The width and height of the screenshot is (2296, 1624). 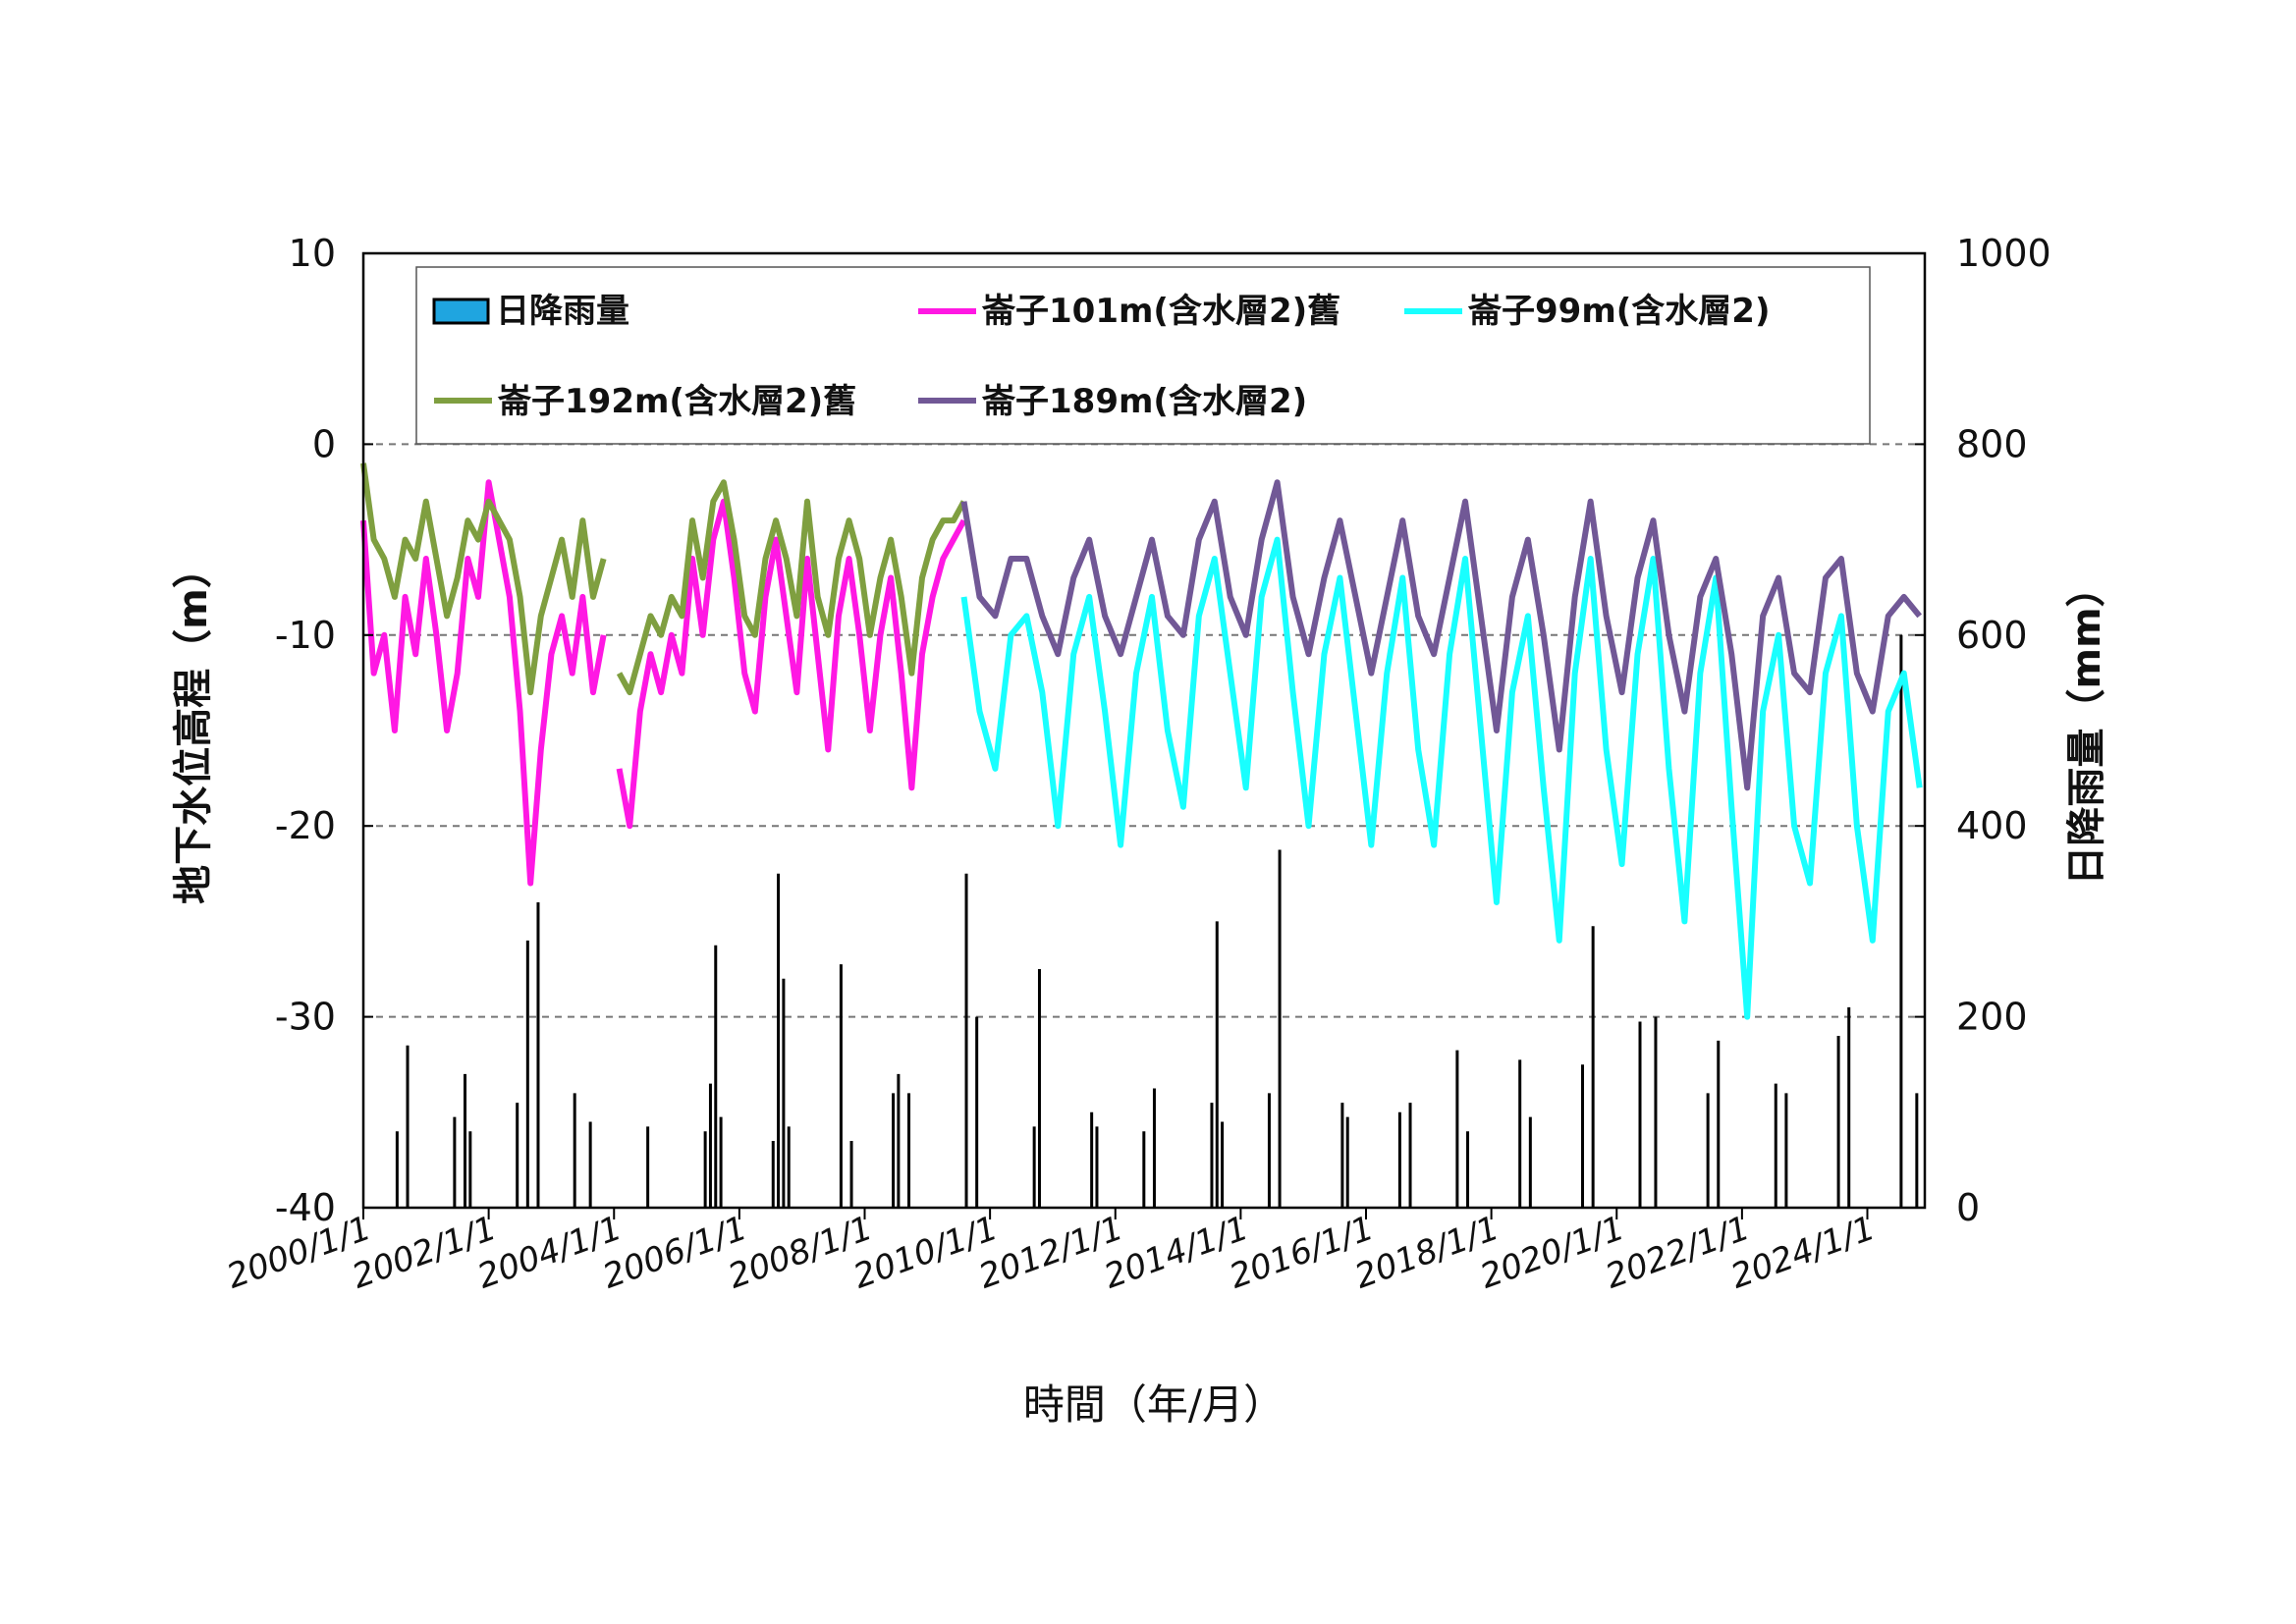 I want to click on legend-box, so click(x=1143, y=355).